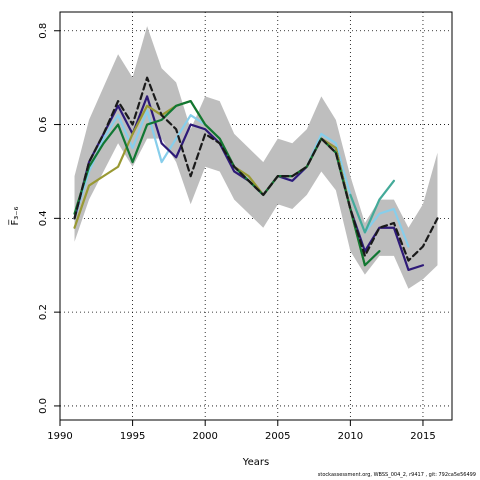  Describe the element at coordinates (277, 436) in the screenshot. I see `x-tick-label: 2005` at that location.